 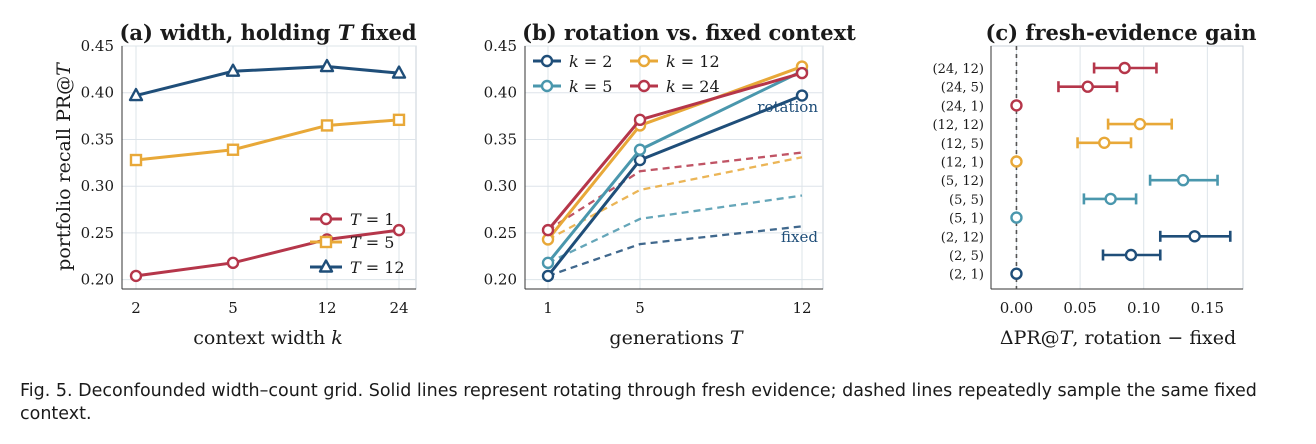 I want to click on legend-label: k = 5, so click(x=590, y=86).